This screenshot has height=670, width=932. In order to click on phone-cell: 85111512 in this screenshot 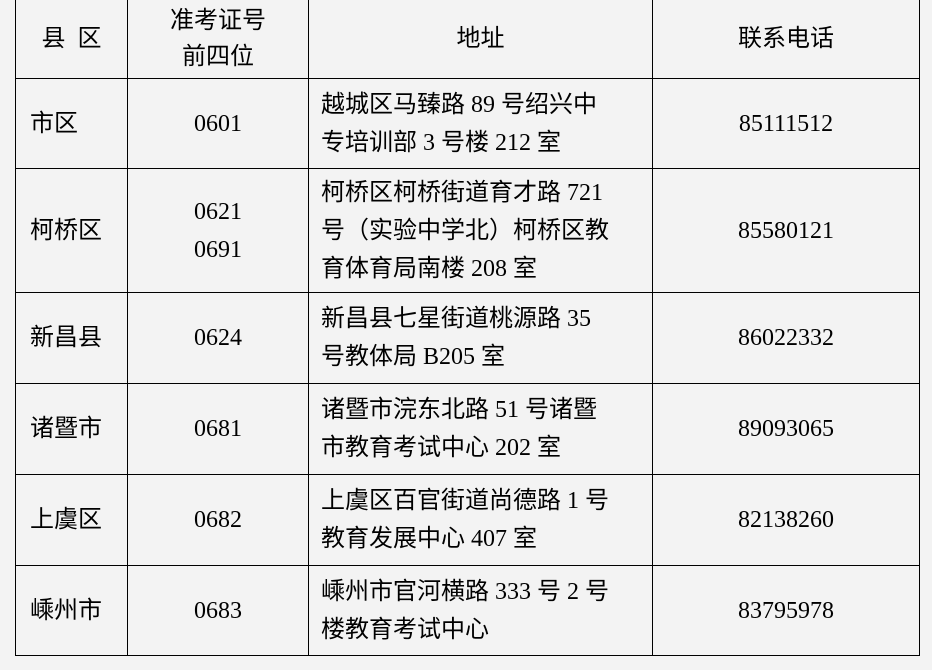, I will do `click(786, 123)`.